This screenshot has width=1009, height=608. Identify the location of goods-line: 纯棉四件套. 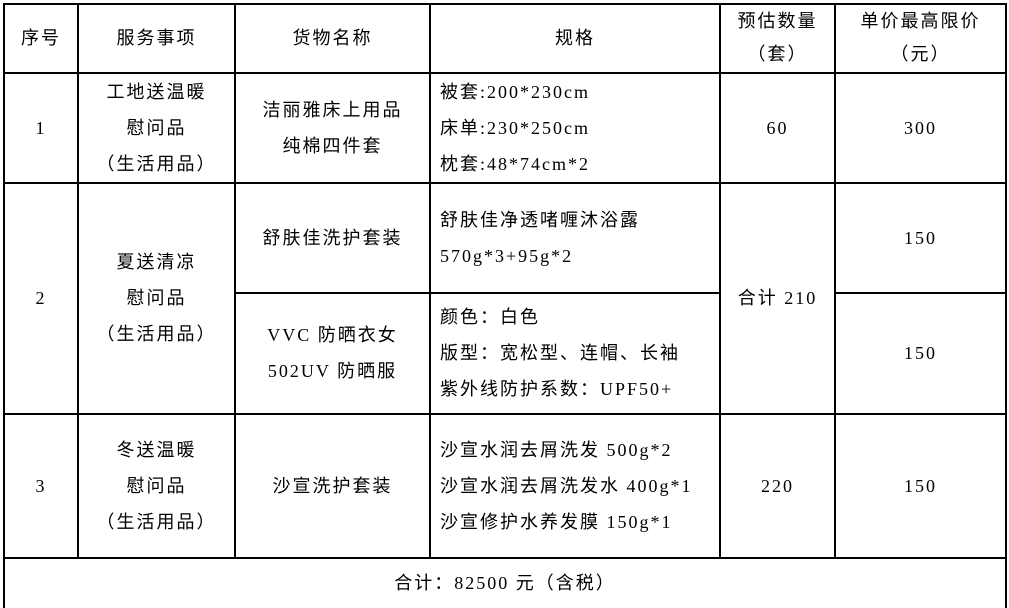
(332, 145).